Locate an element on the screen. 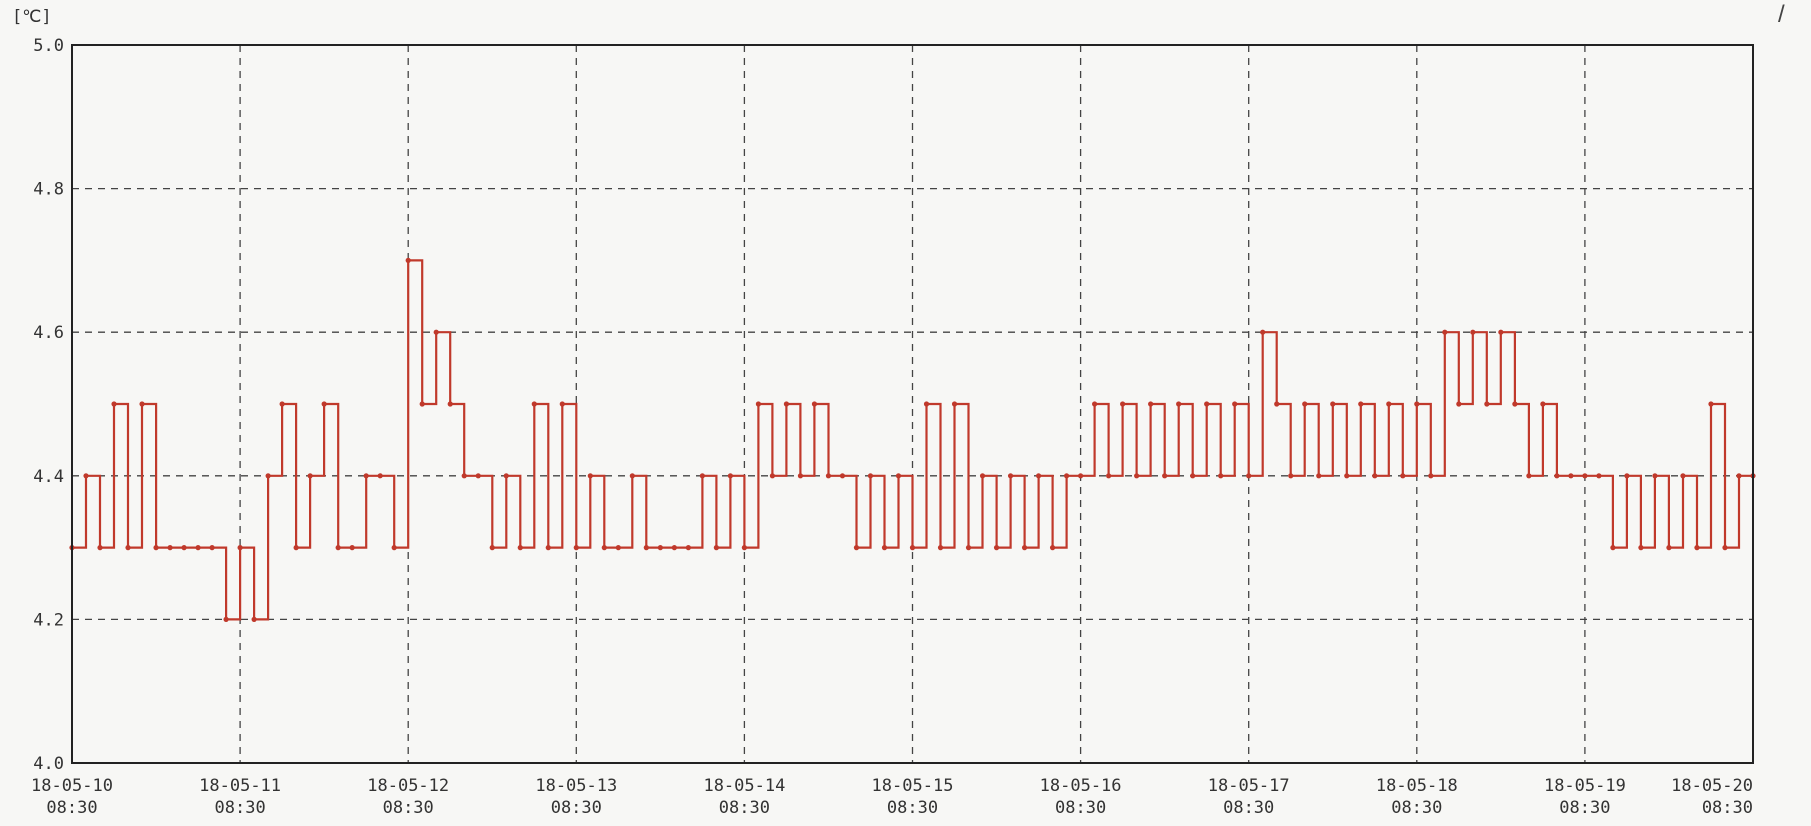 The height and width of the screenshot is (826, 1811). x-tick-label-date: 18-05-14 is located at coordinates (744, 786).